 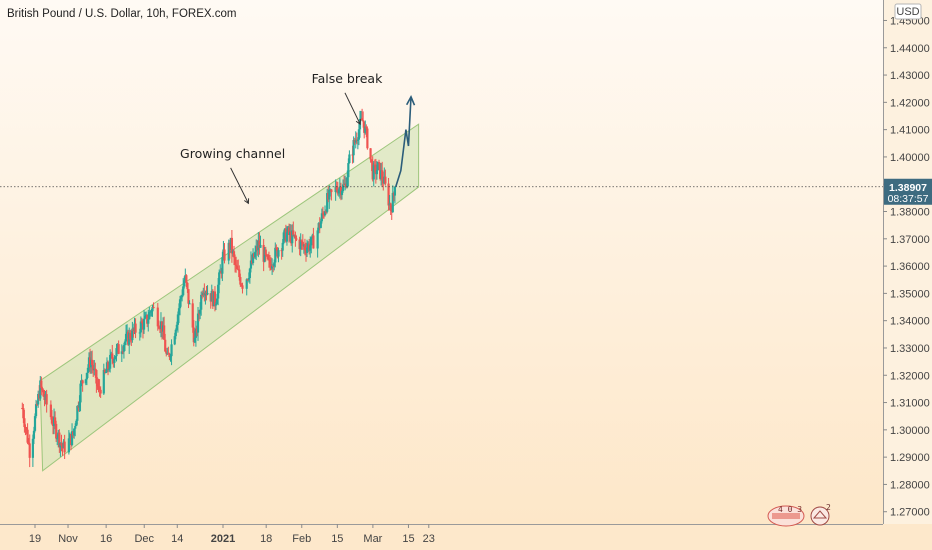 I want to click on price-axis-panel, so click(x=907, y=262).